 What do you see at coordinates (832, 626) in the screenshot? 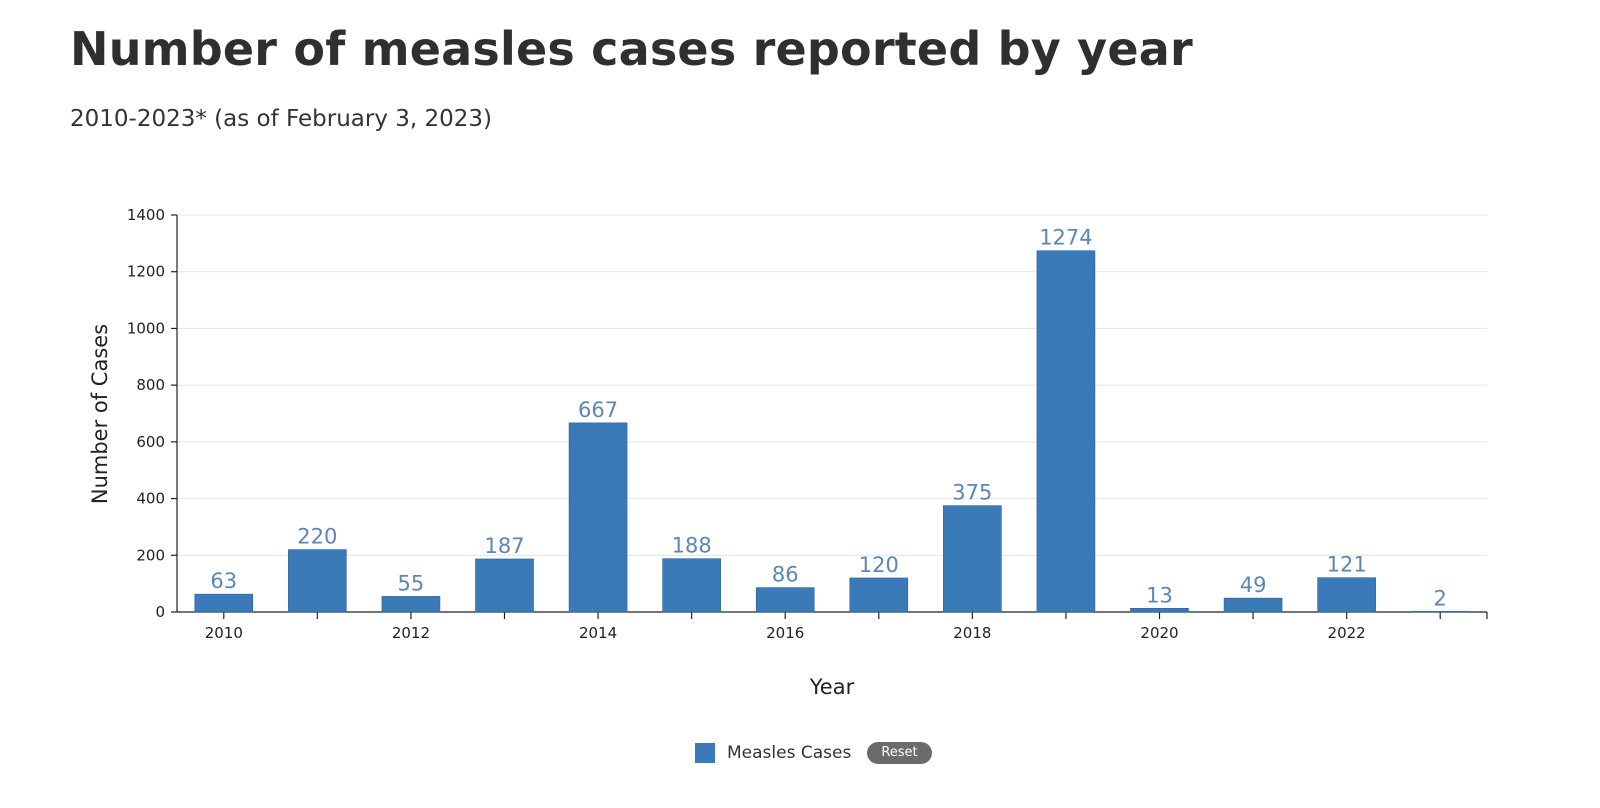
I see `x-axis: 2010 2012 2014 2016 2018 2020 2022` at bounding box center [832, 626].